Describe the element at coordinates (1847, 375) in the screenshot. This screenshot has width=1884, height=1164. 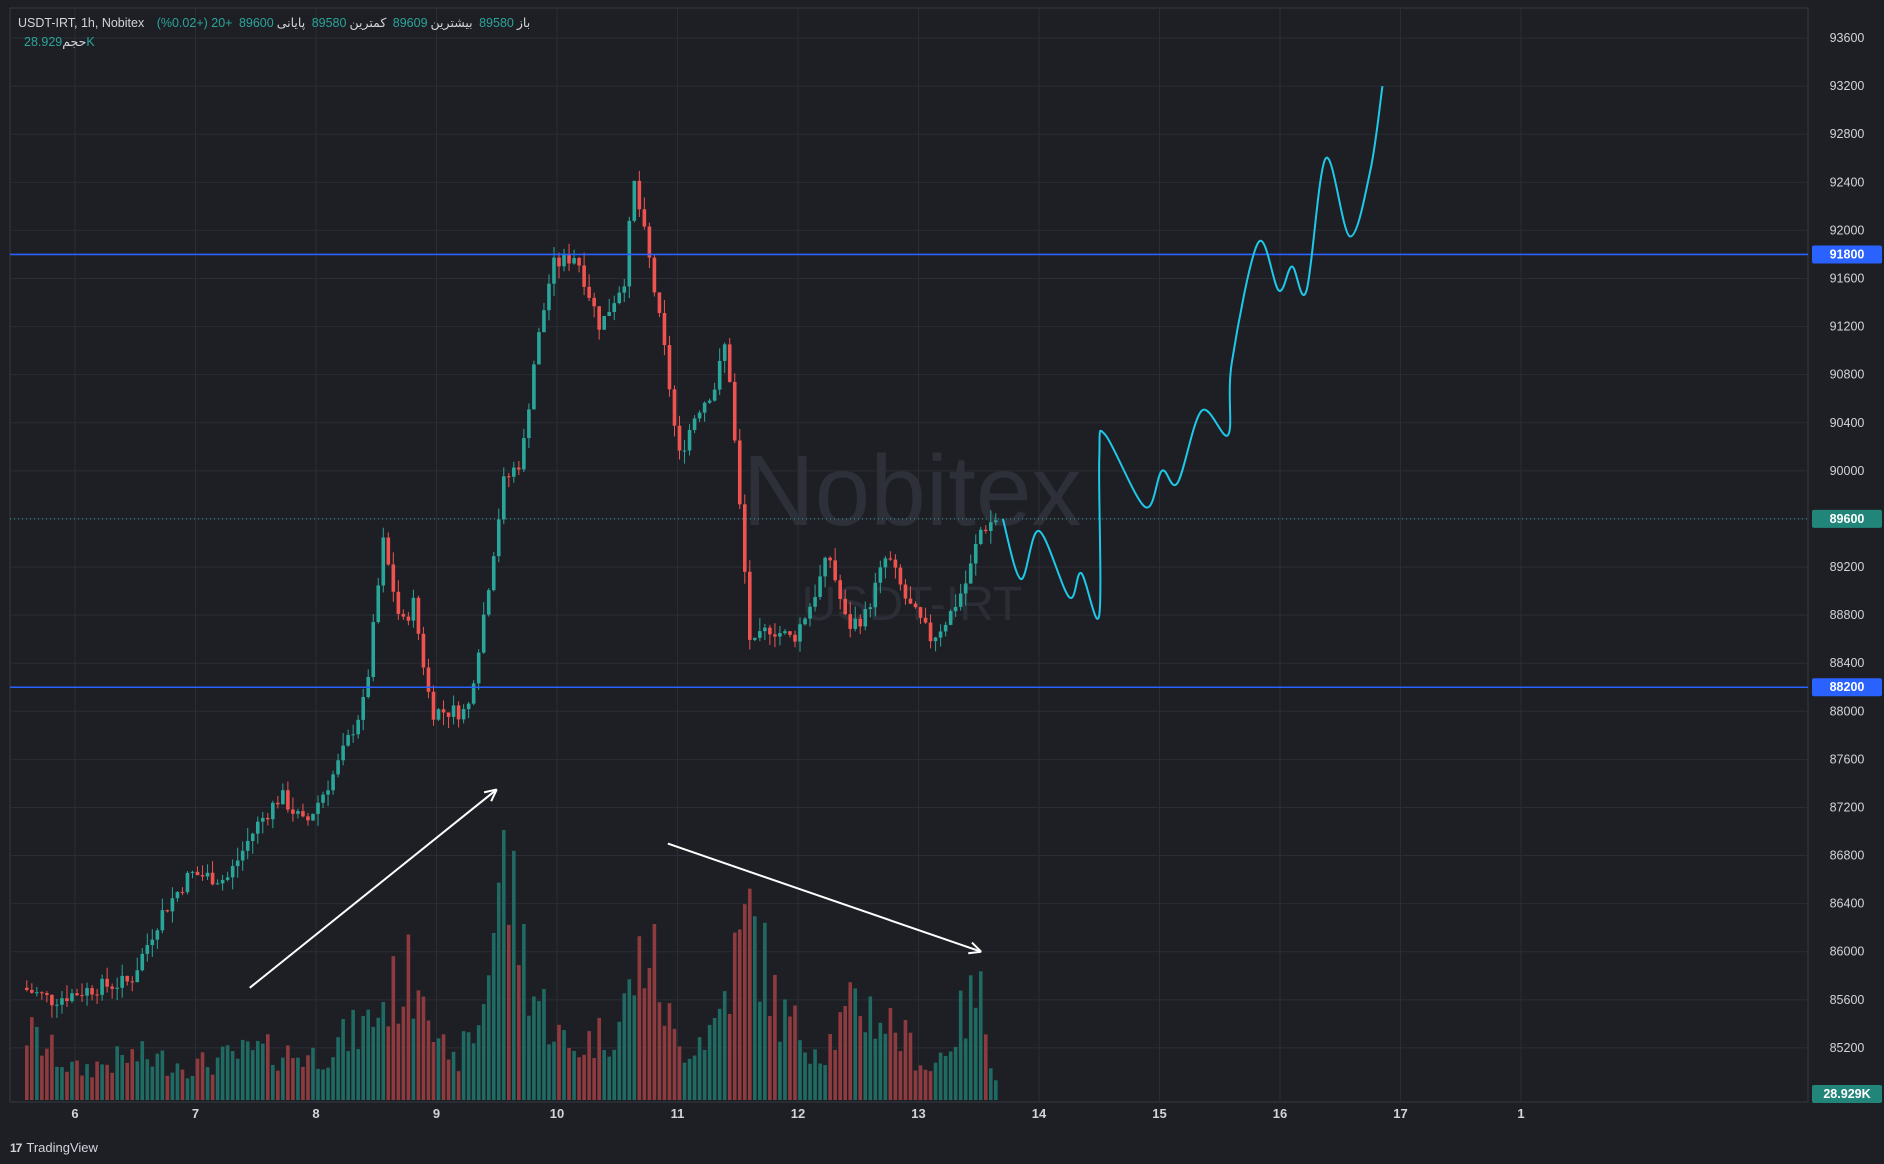
I see `price-tick-label: 90800` at that location.